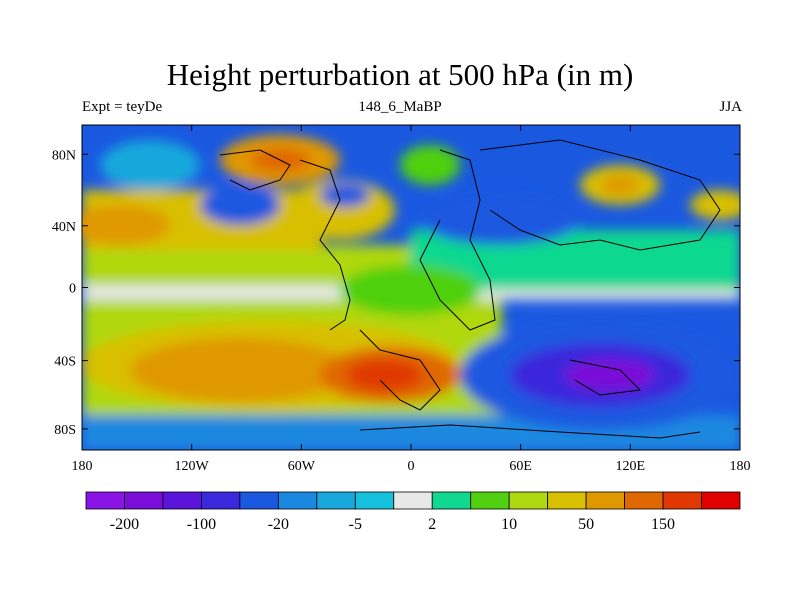  I want to click on x-tick-label: 60W, so click(302, 466).